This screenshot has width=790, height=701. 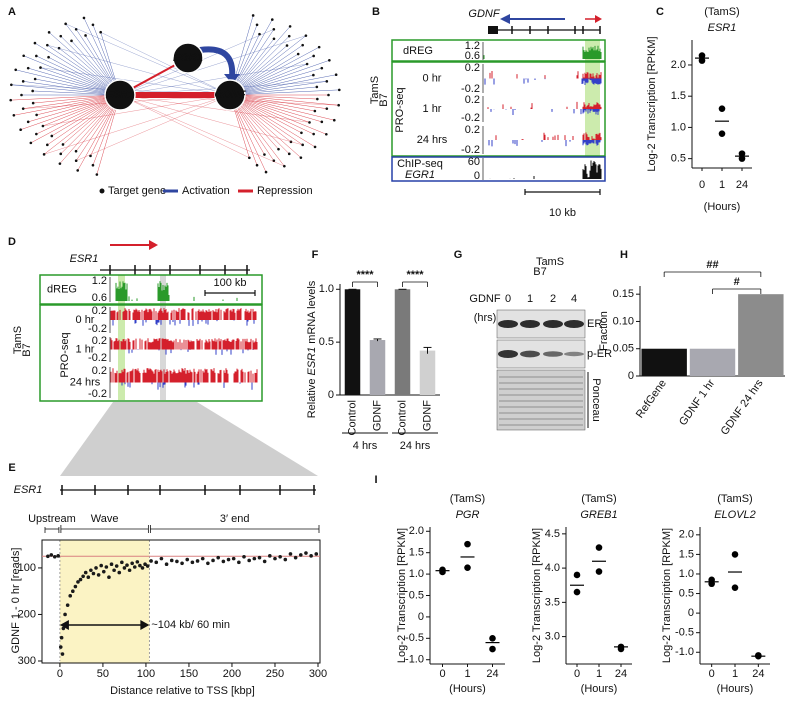 What do you see at coordinates (537, 595) in the screenshot?
I see `y-axis-label: Log-2 Transcription [RPKM]` at bounding box center [537, 595].